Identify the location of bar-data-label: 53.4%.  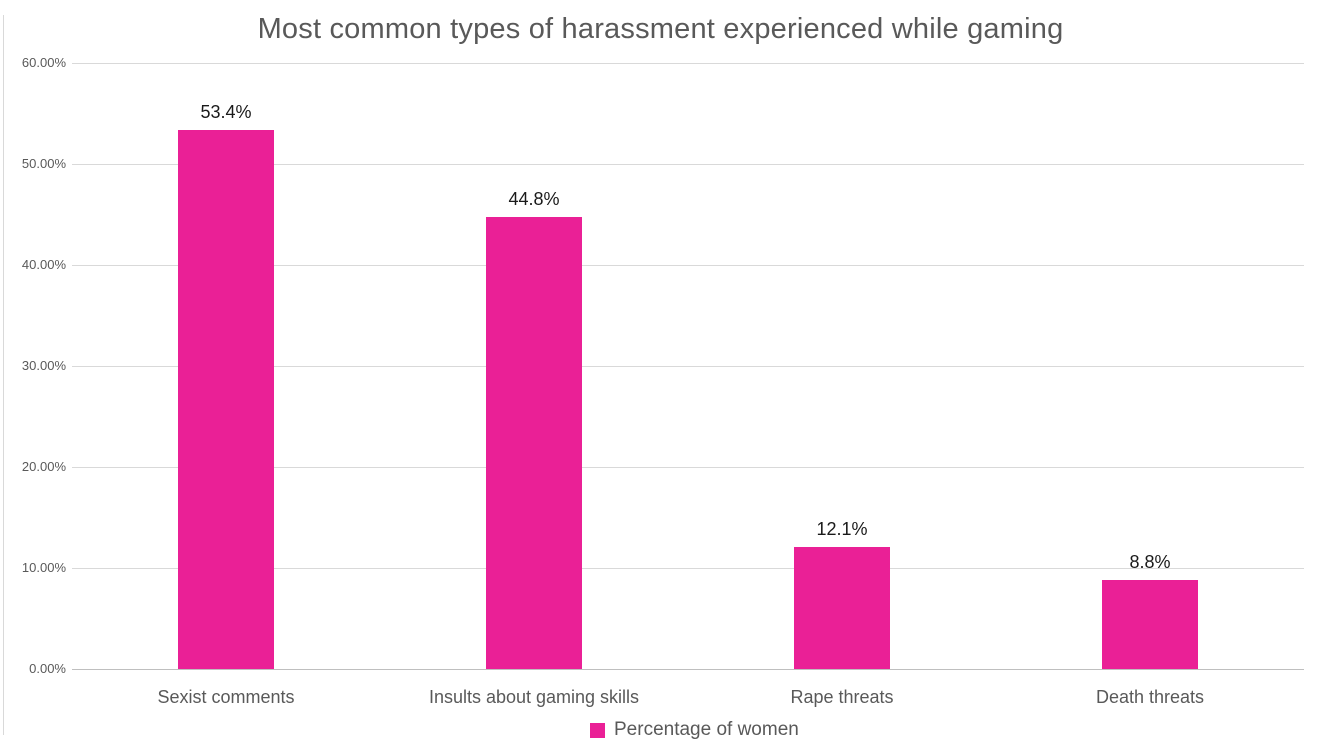
(226, 111).